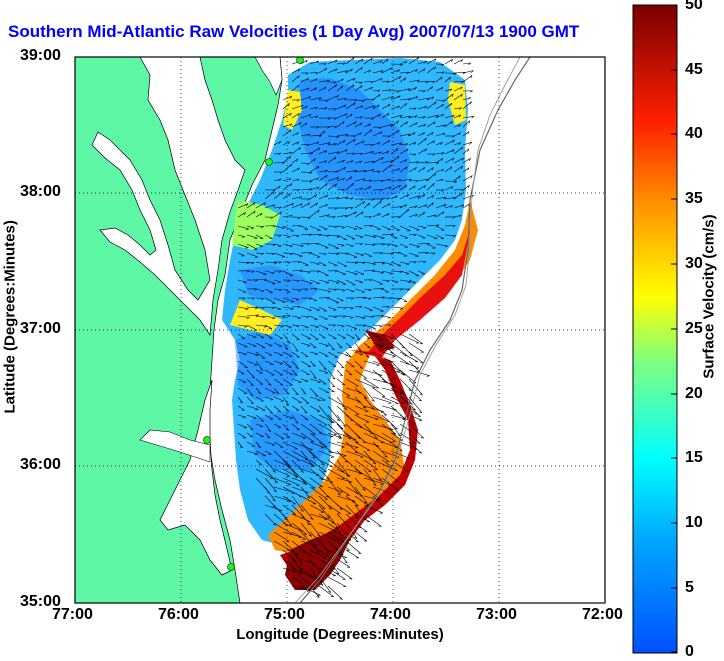 The width and height of the screenshot is (724, 661). Describe the element at coordinates (709, 297) in the screenshot. I see `colorbar-label: Surface Velocity (cm/s)` at that location.